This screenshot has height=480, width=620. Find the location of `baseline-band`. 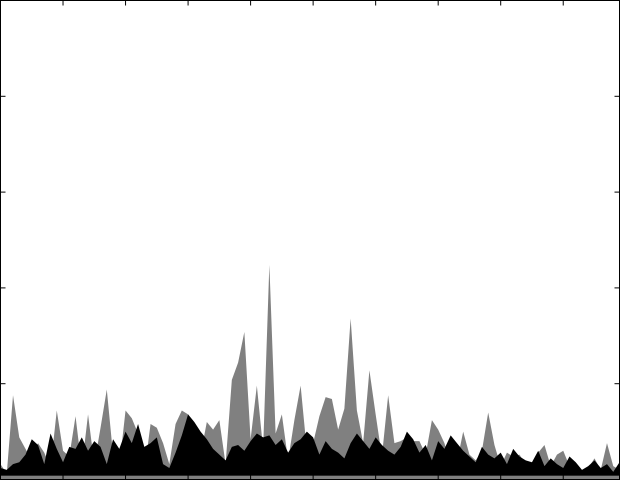

baseline-band is located at coordinates (310, 477).